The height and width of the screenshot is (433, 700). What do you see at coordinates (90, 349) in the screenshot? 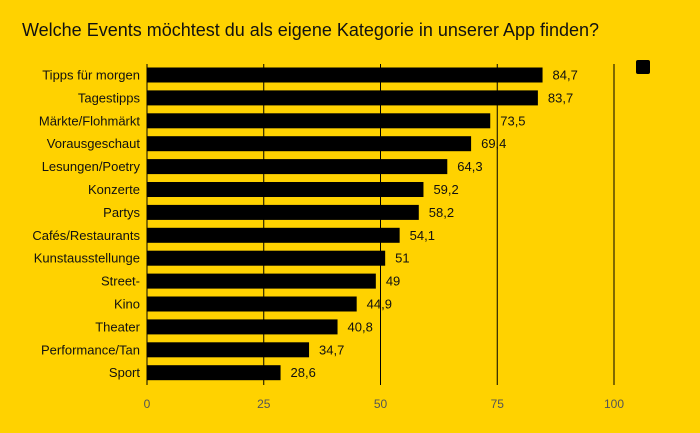
I see `category-label: Performance/Tan` at bounding box center [90, 349].